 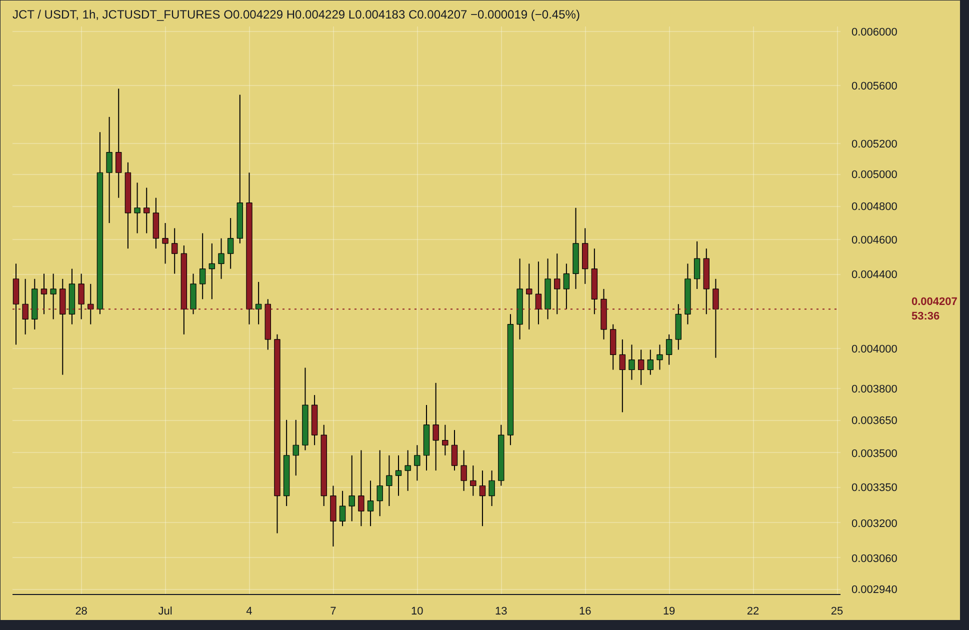 I want to click on y-tick-label: 0.003500, so click(x=875, y=454).